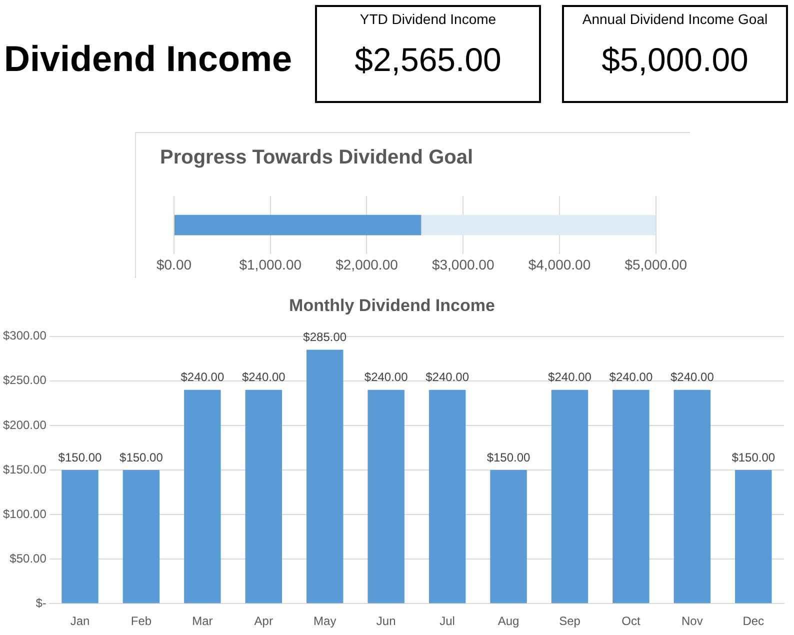 The width and height of the screenshot is (794, 635). Describe the element at coordinates (559, 264) in the screenshot. I see `x-tick-label: $4,000.00` at that location.